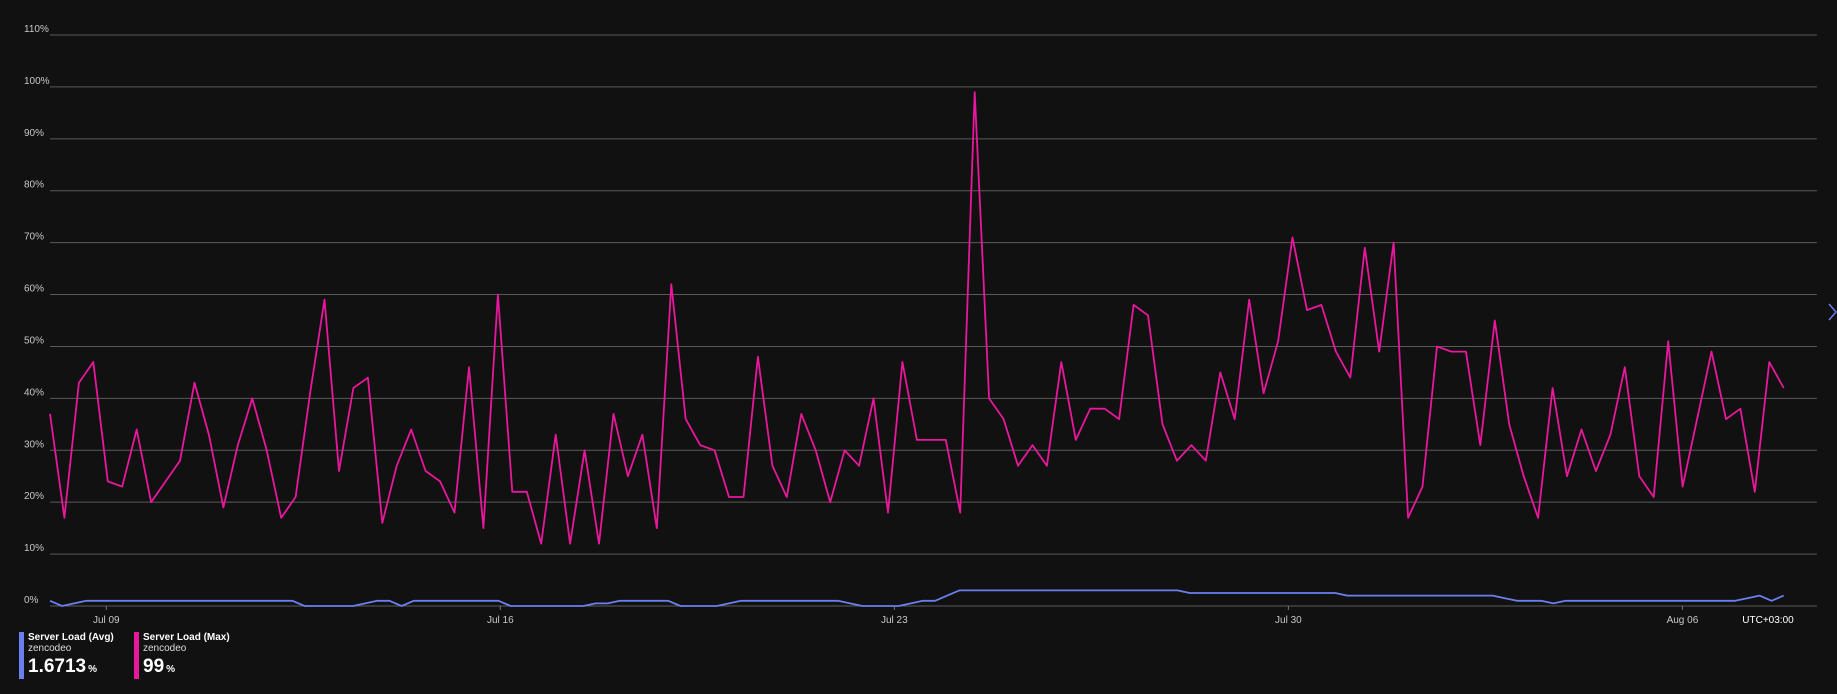 The width and height of the screenshot is (1837, 694). I want to click on legend-value: 1.6713%, so click(73, 668).